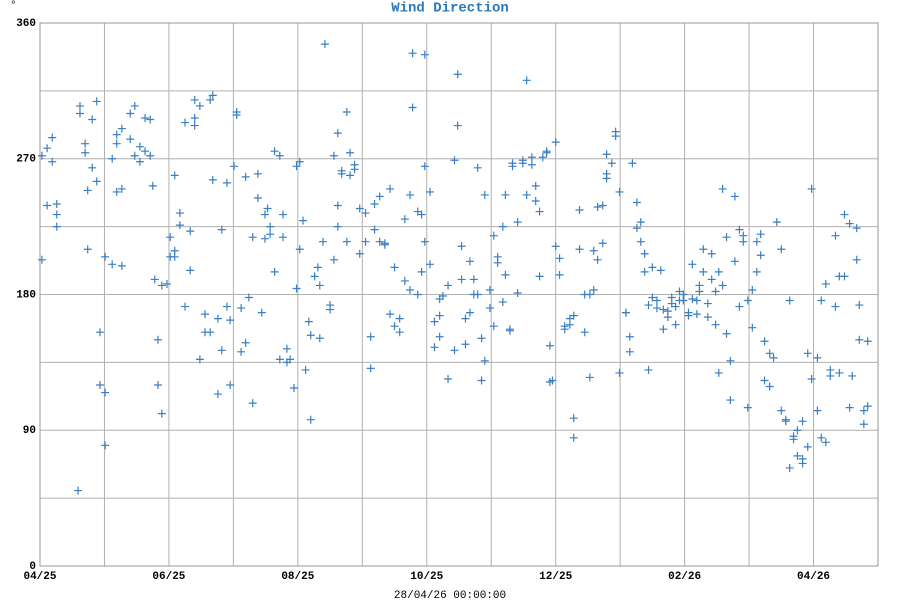  What do you see at coordinates (26, 160) in the screenshot?
I see `y-tick-label: 270` at bounding box center [26, 160].